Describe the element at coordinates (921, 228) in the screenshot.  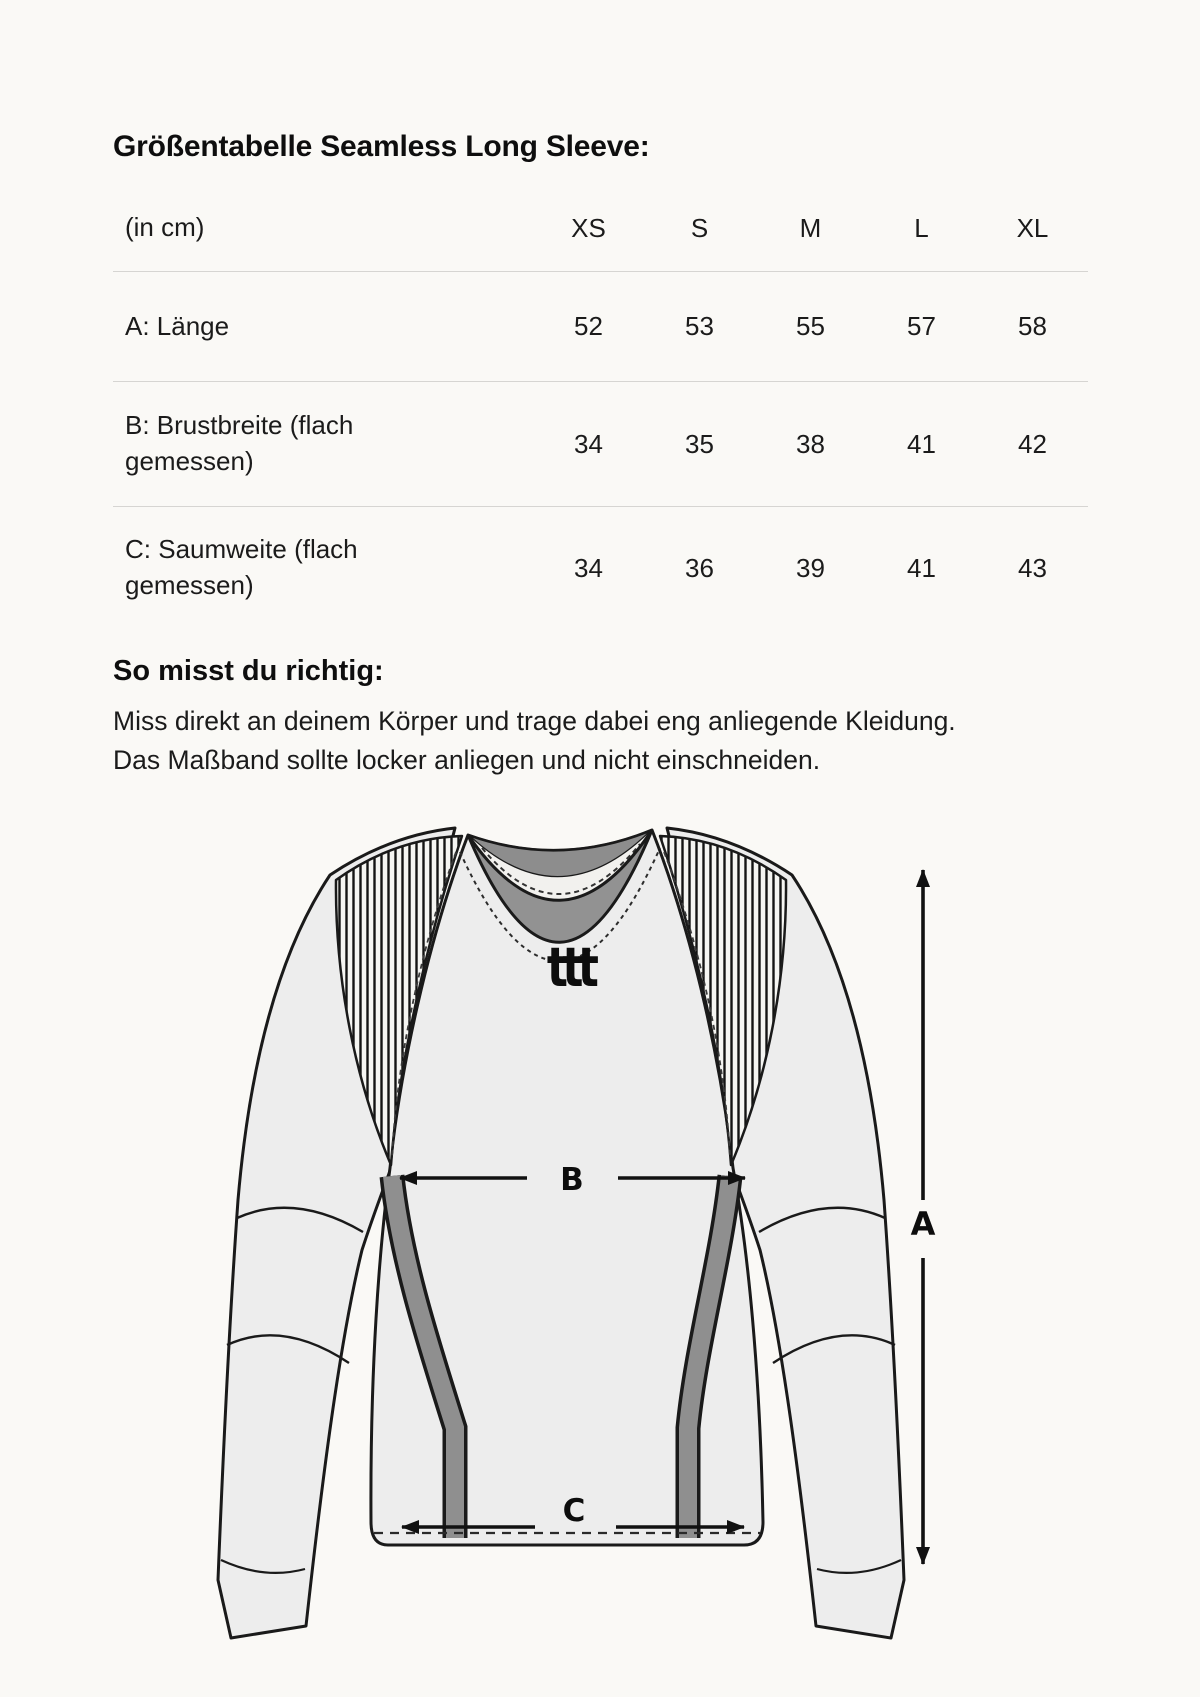
I see `column-header-l: L` at that location.